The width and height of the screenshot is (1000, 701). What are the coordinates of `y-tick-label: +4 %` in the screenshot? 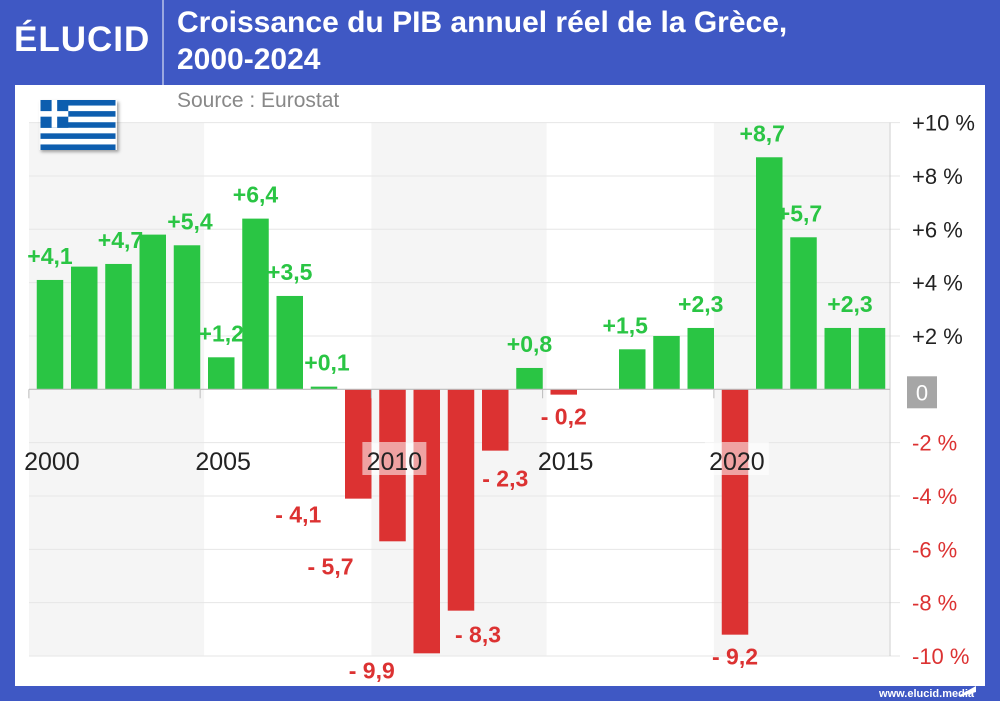 It's located at (937, 283).